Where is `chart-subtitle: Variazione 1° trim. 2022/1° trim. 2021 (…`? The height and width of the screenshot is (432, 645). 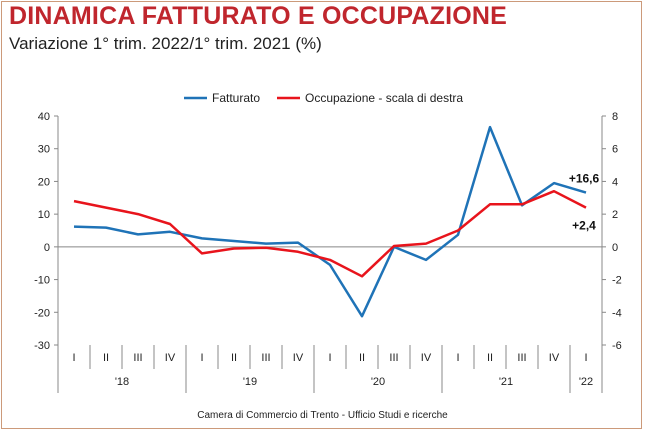
chart-subtitle: Variazione 1° trim. 2022/1° trim. 2021 (… is located at coordinates (165, 43).